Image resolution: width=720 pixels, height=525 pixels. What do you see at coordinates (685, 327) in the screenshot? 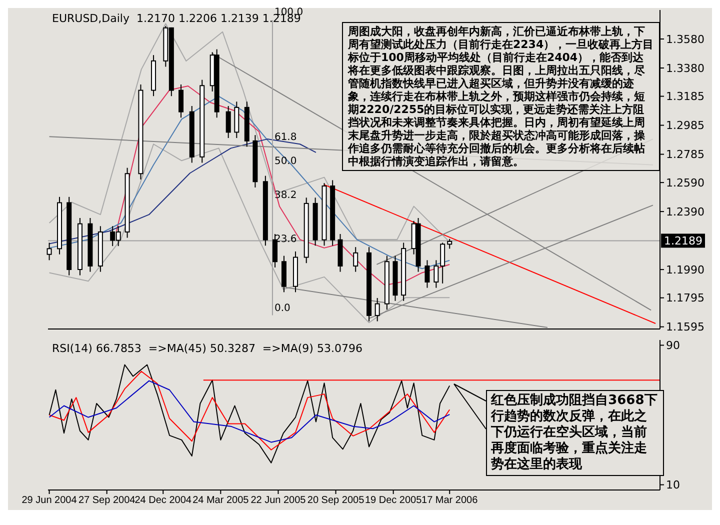
I see `y-tick-label: 1.1595` at bounding box center [685, 327].